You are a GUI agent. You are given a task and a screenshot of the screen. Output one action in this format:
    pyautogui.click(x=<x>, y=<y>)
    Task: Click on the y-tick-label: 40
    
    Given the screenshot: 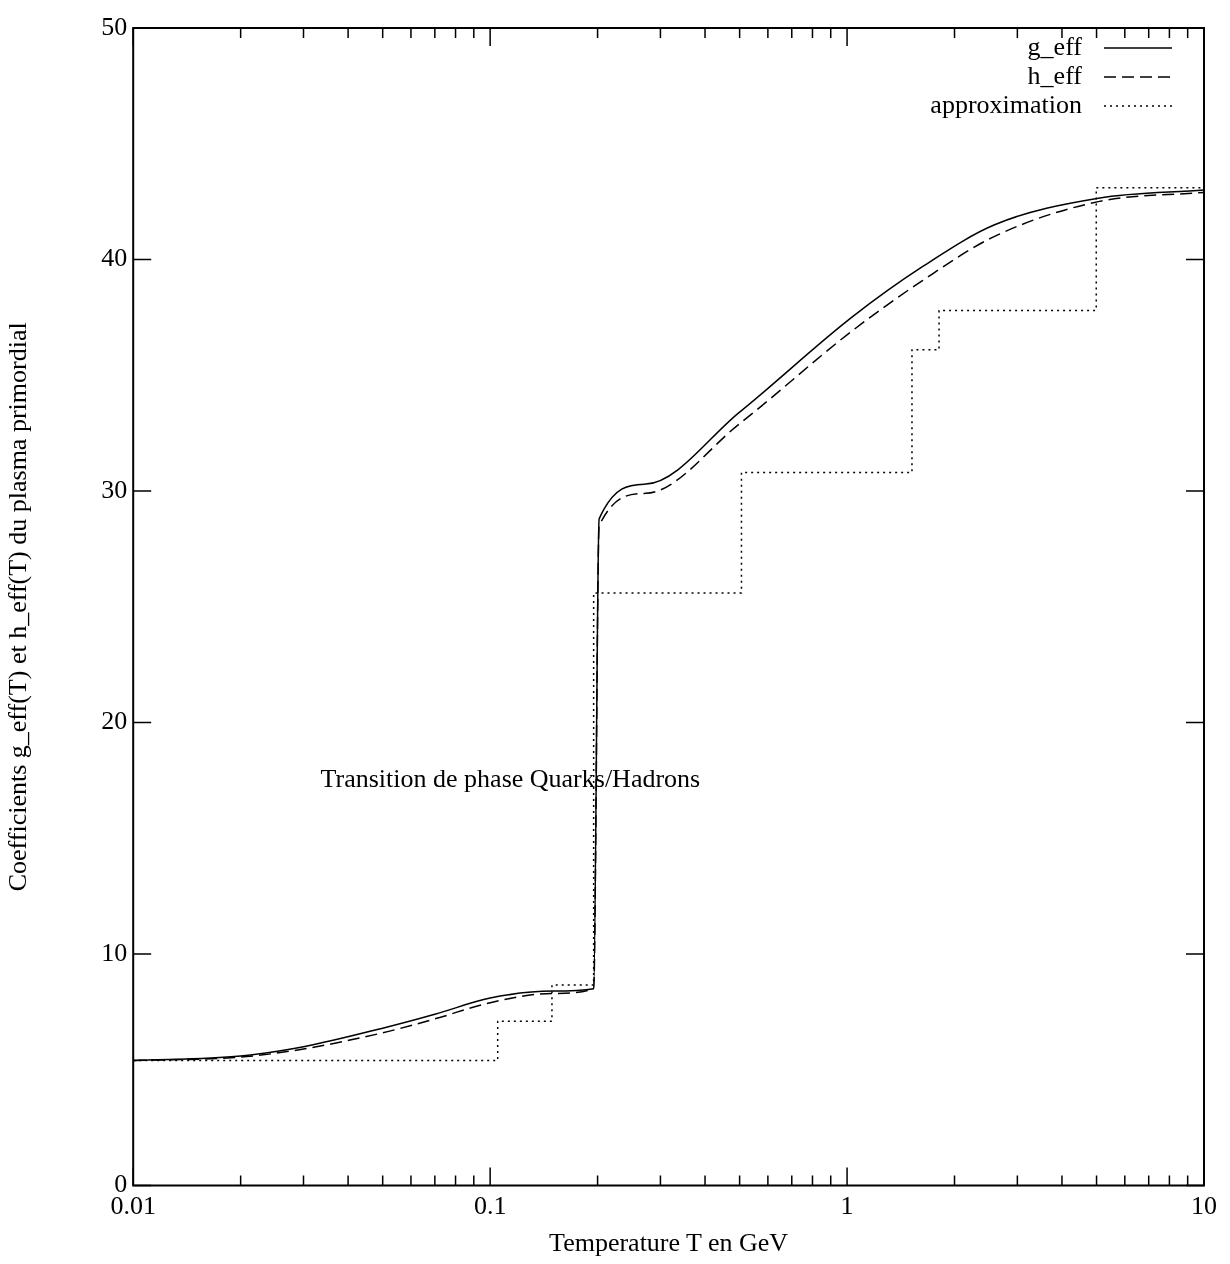 What is the action you would take?
    pyautogui.click(x=114, y=258)
    